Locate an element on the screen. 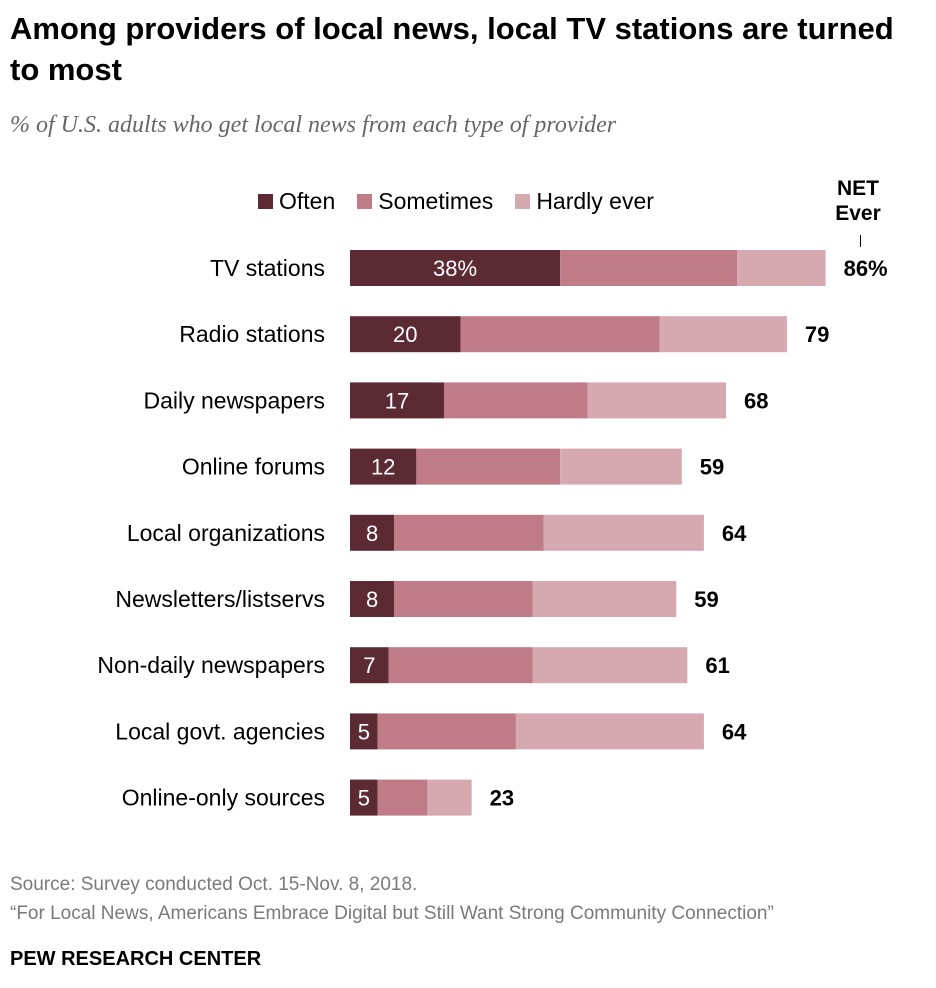 The width and height of the screenshot is (936, 988). legend-label-hardly-ever: Hardly ever is located at coordinates (595, 200).